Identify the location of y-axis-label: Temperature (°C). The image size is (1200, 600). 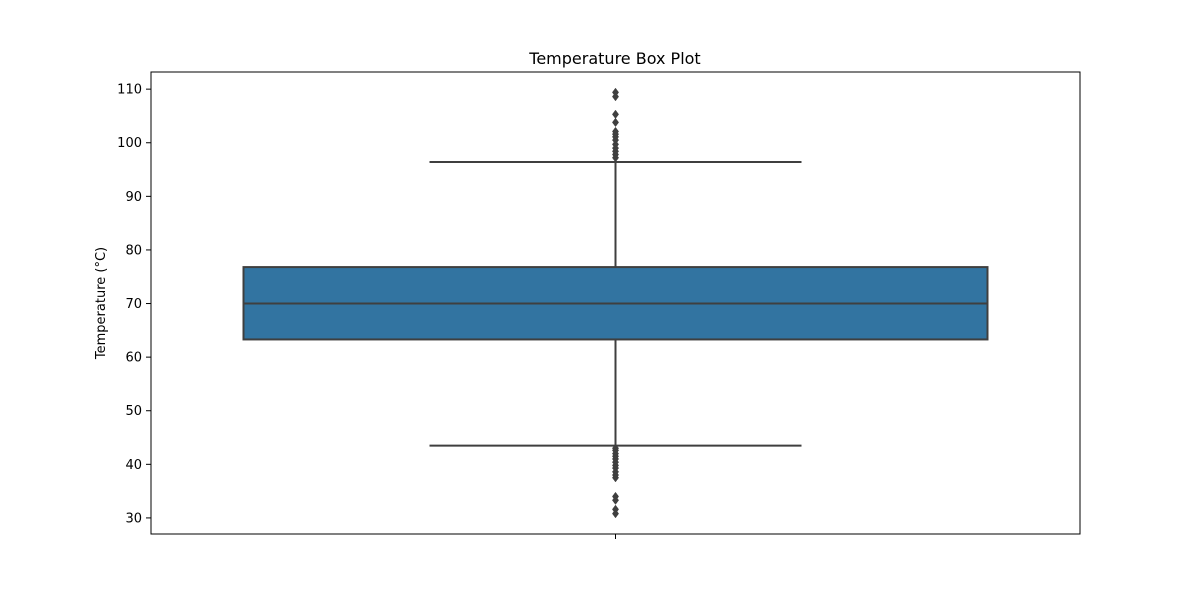
(101, 303).